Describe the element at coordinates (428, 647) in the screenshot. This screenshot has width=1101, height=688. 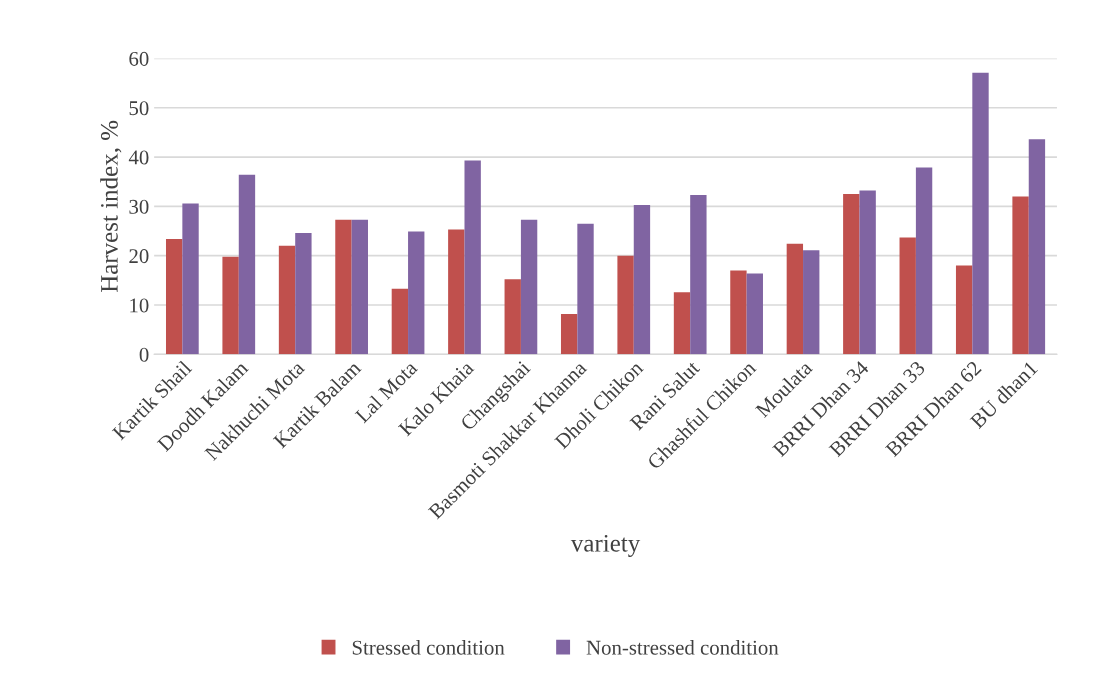
I see `legend-label: Stressed condition` at that location.